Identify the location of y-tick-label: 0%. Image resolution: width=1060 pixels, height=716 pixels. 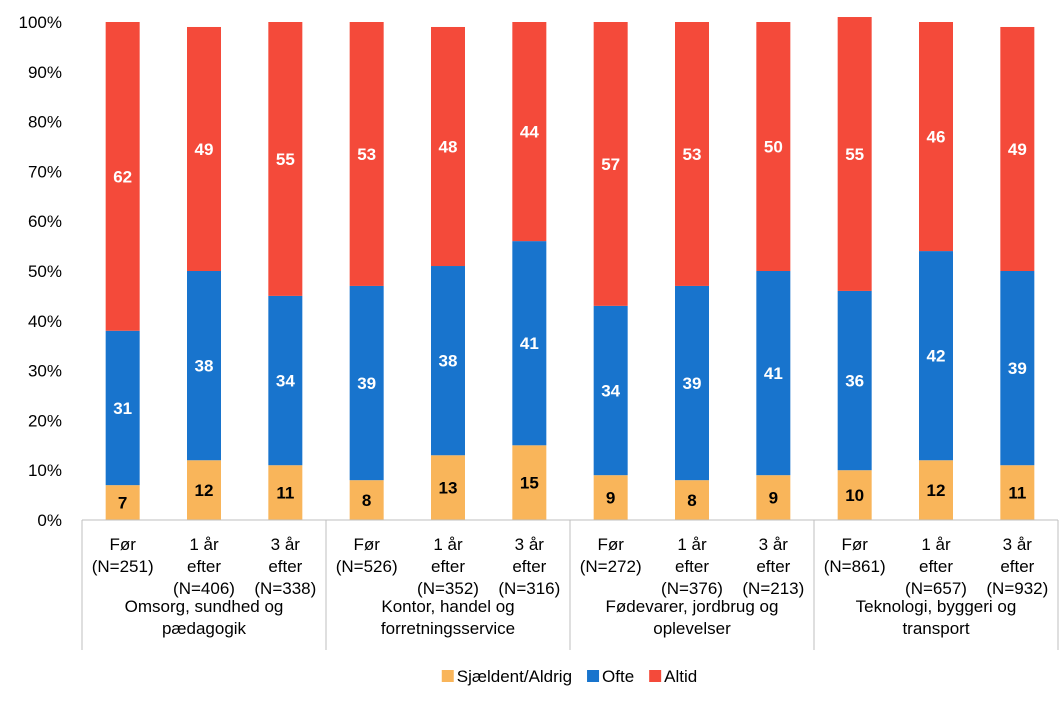
(49, 520).